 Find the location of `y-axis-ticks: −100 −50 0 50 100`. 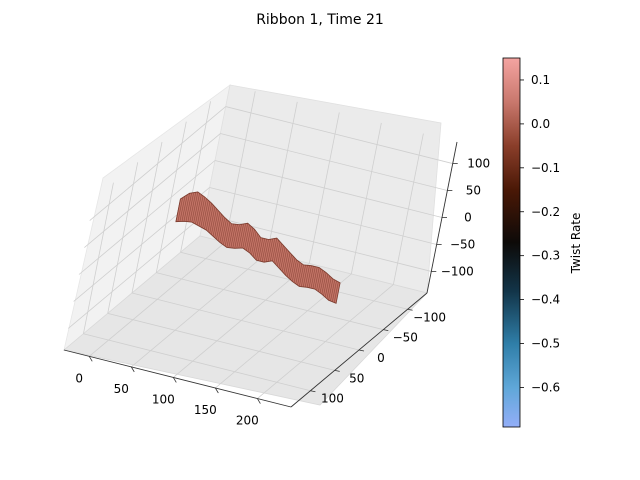

y-axis-ticks: −100 −50 0 50 100 is located at coordinates (378, 357).